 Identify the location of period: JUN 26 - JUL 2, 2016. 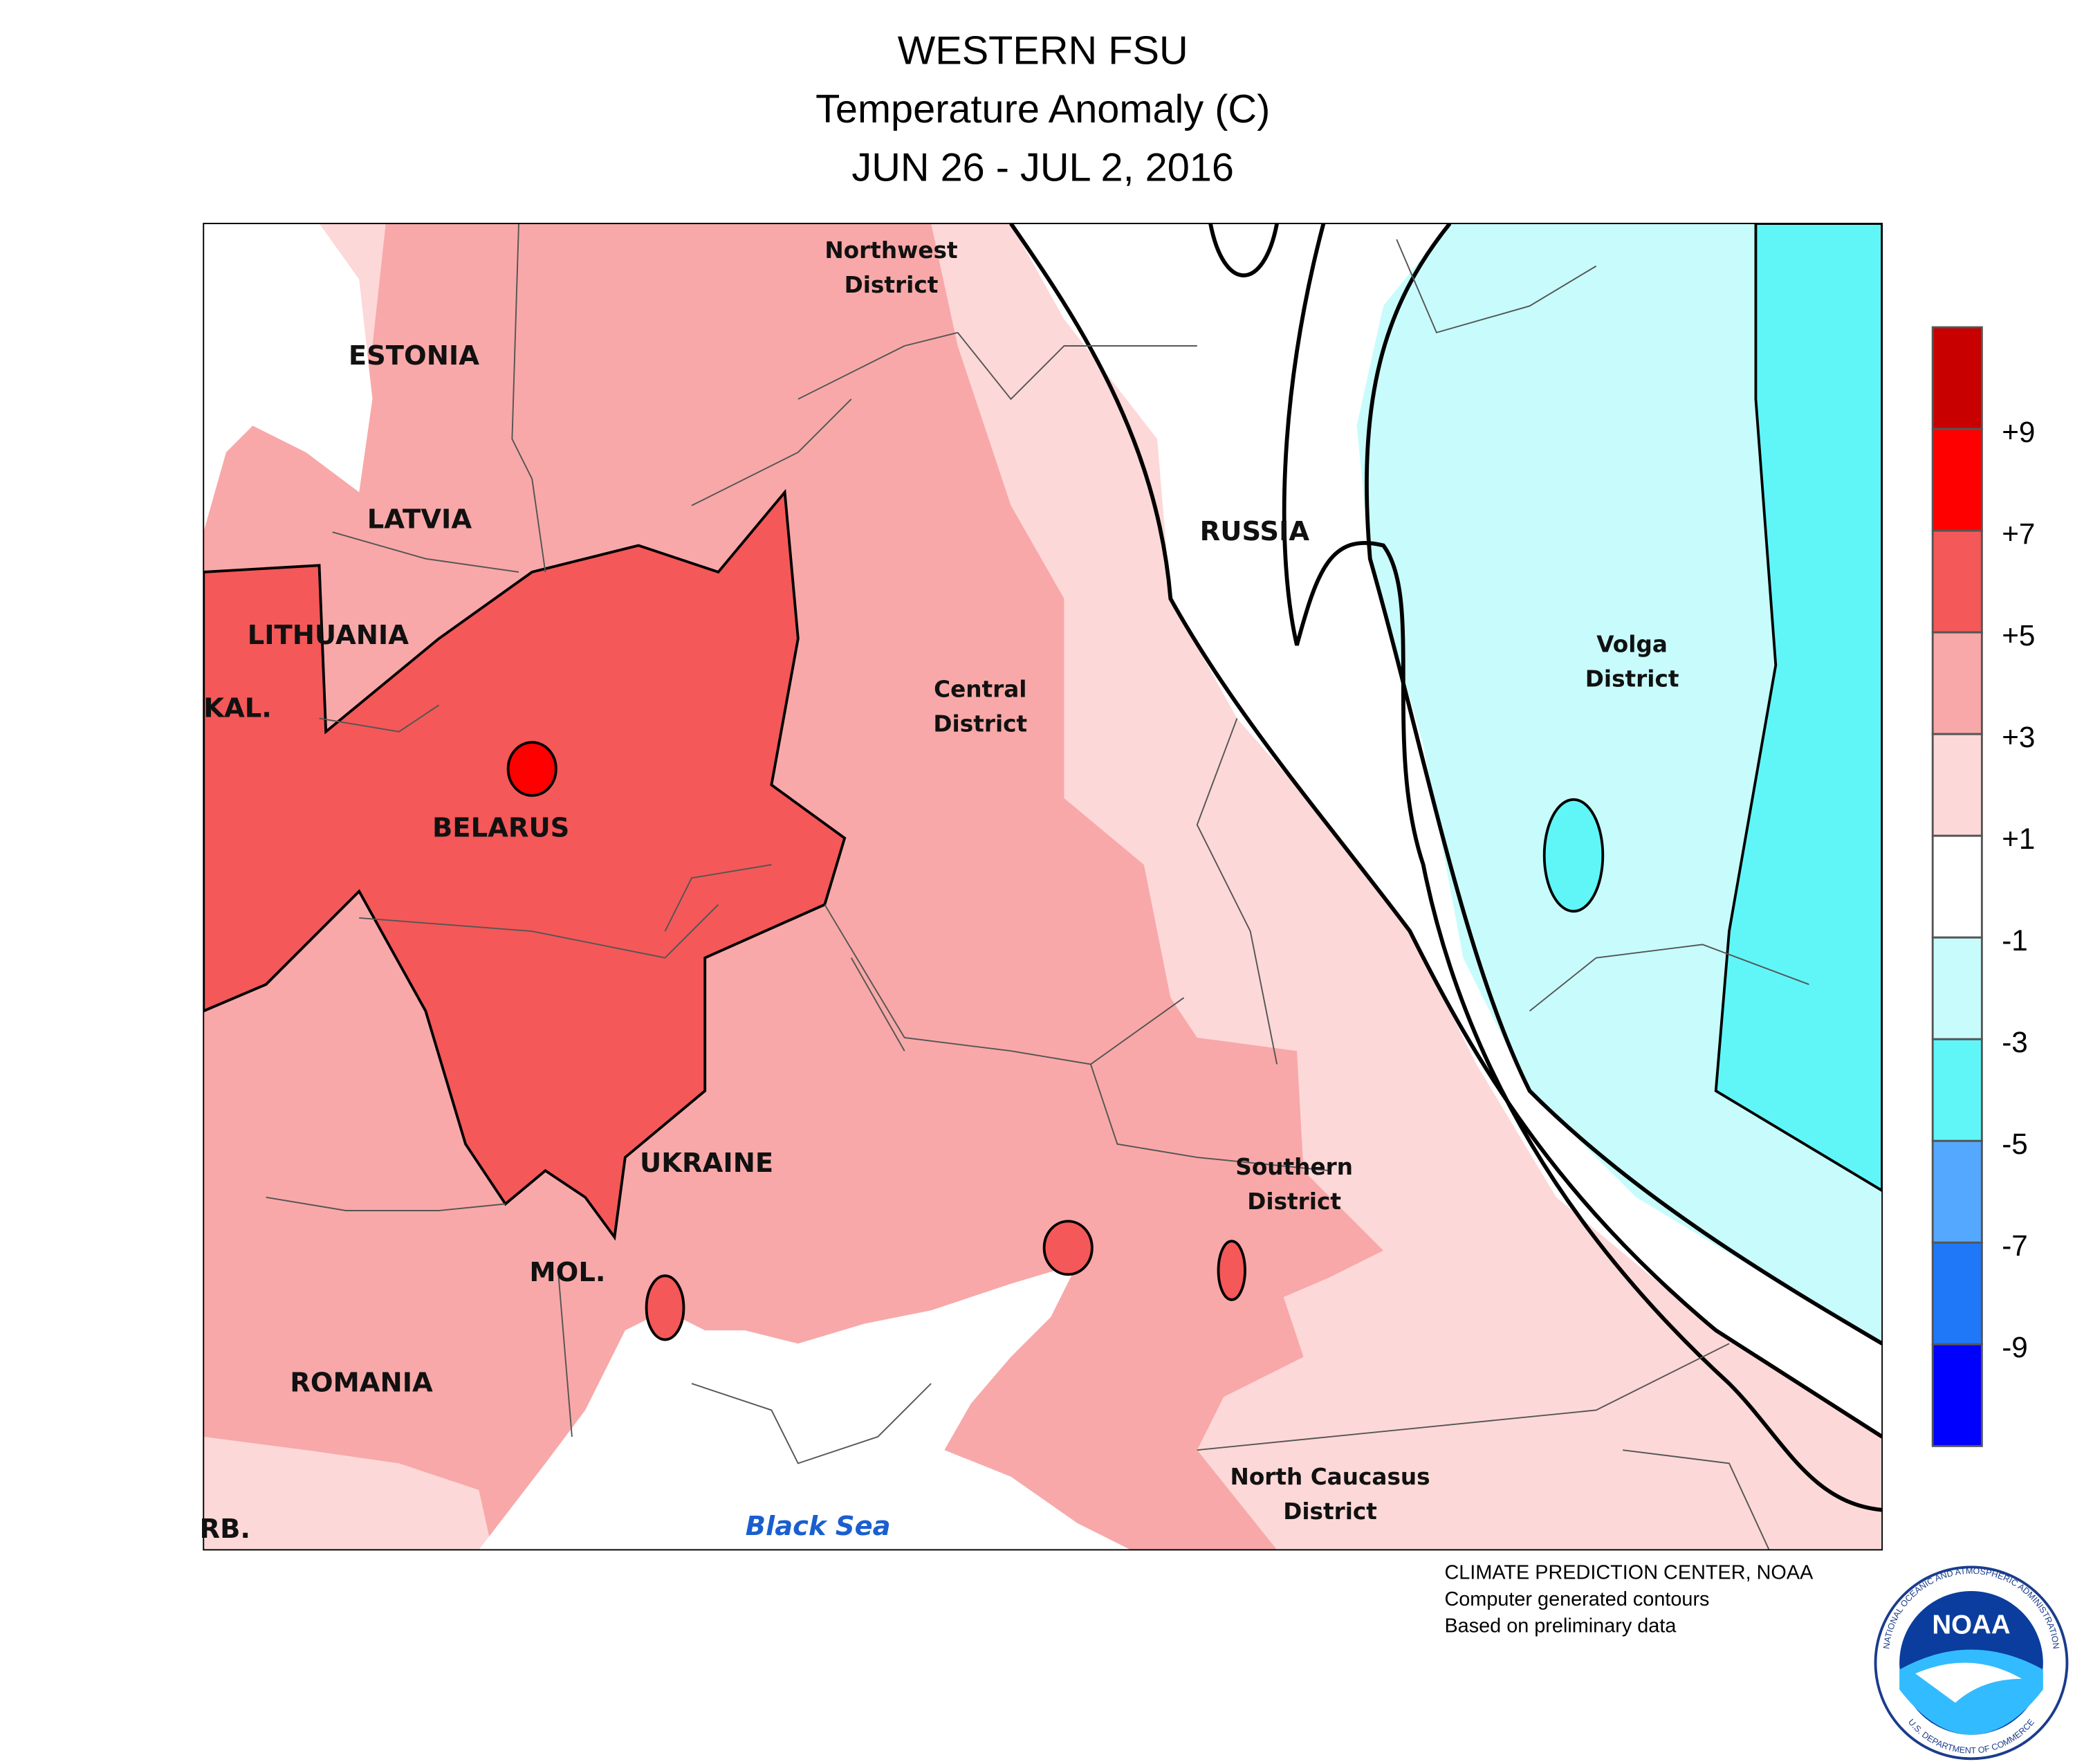
(1042, 168).